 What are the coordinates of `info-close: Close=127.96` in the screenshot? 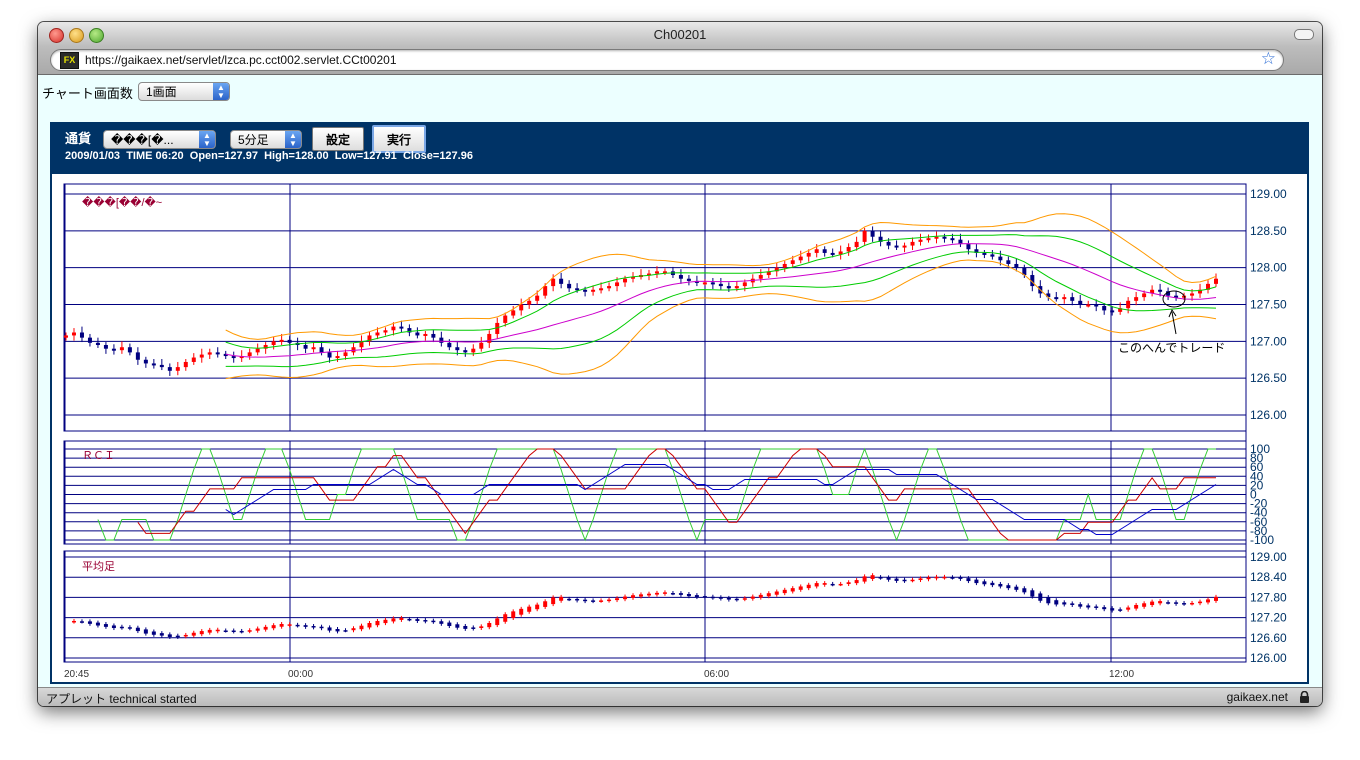 It's located at (437, 156).